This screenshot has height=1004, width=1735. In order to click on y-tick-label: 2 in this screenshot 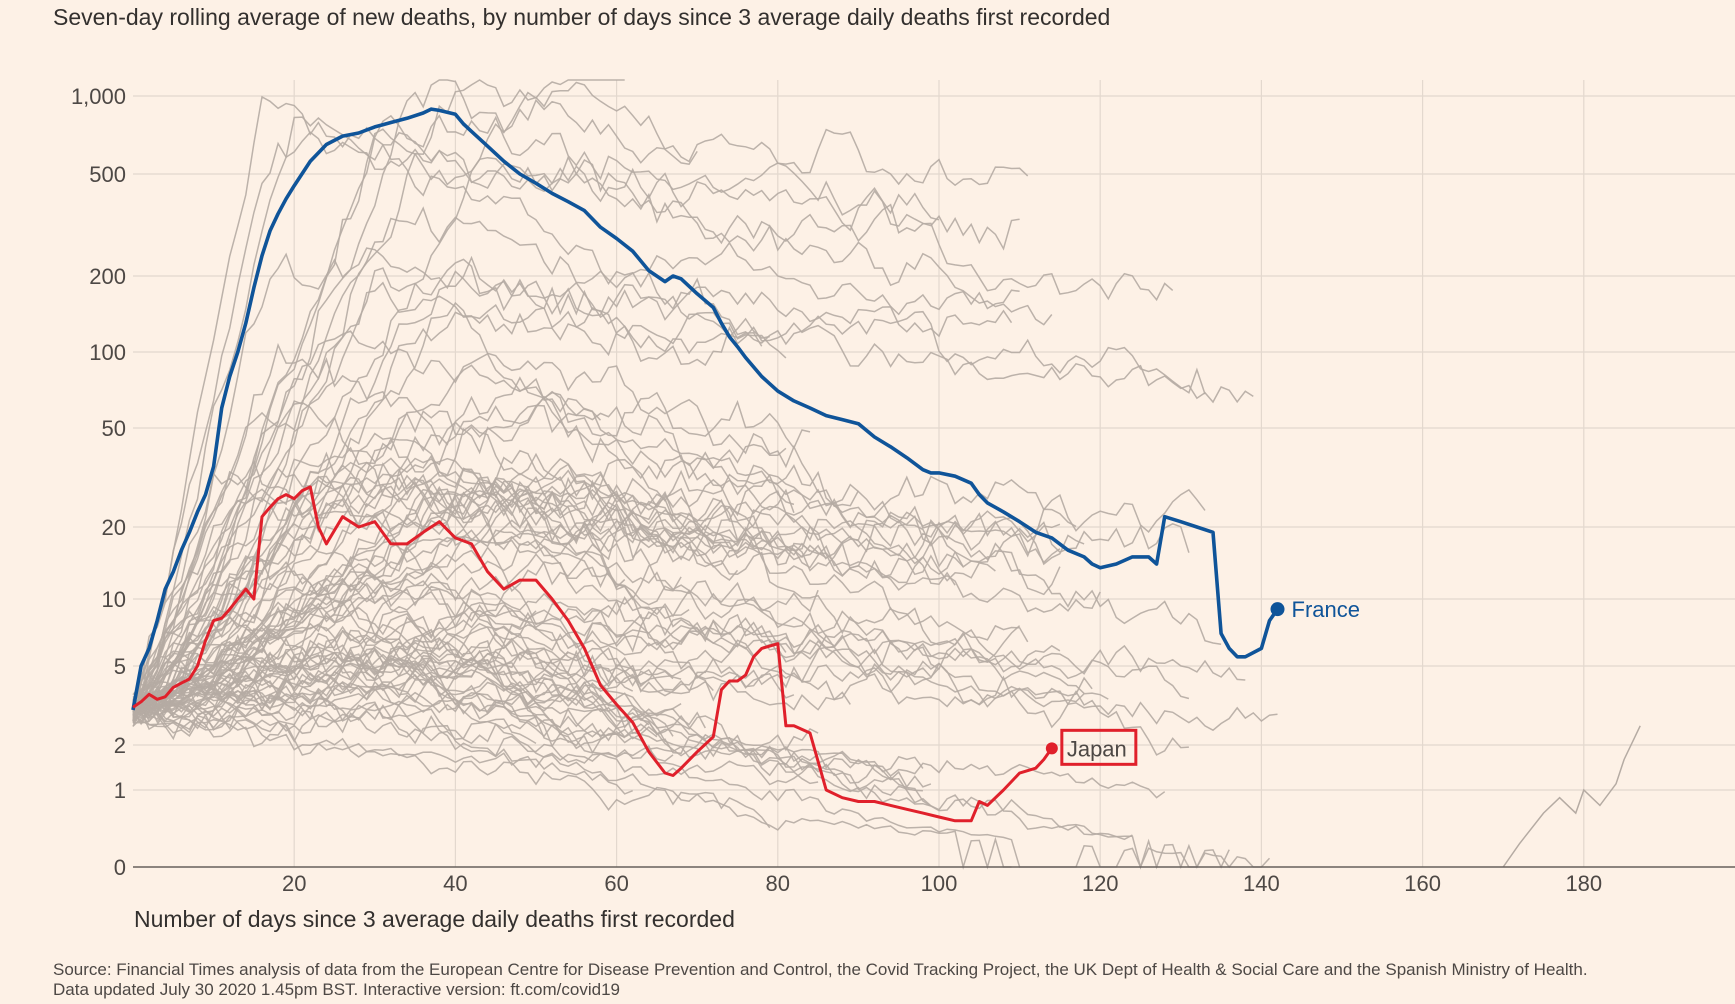, I will do `click(120, 745)`.